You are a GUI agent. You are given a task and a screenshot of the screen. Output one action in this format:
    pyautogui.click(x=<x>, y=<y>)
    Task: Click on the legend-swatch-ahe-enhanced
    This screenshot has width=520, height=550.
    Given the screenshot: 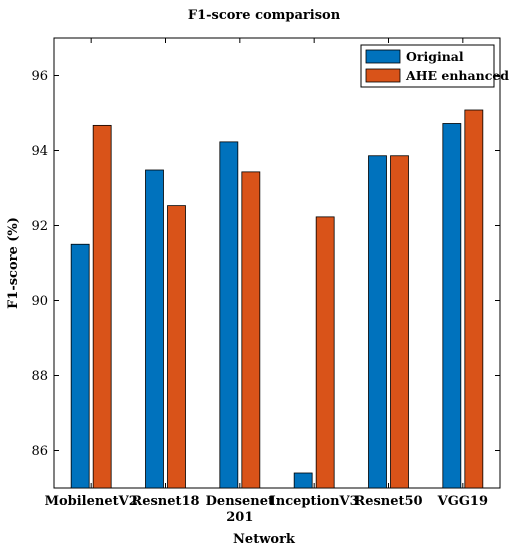 What is the action you would take?
    pyautogui.click(x=383, y=75)
    